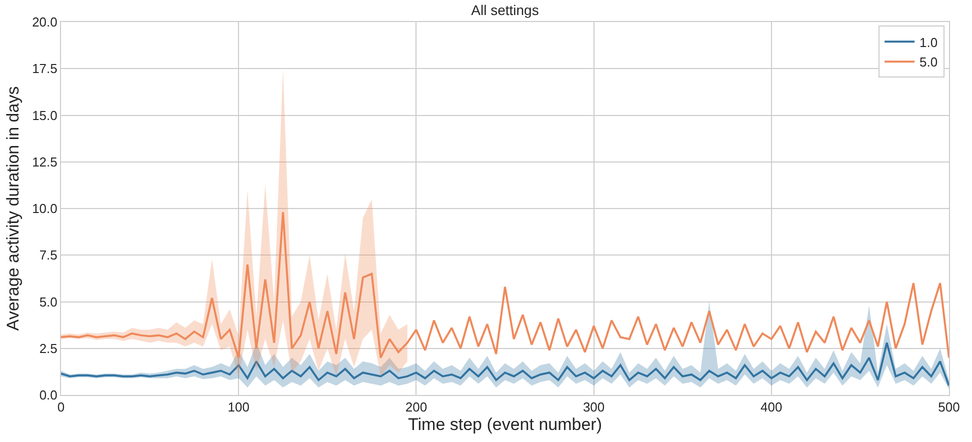 This screenshot has width=972, height=442. What do you see at coordinates (45, 22) in the screenshot?
I see `y-tick-label: 20.0` at bounding box center [45, 22].